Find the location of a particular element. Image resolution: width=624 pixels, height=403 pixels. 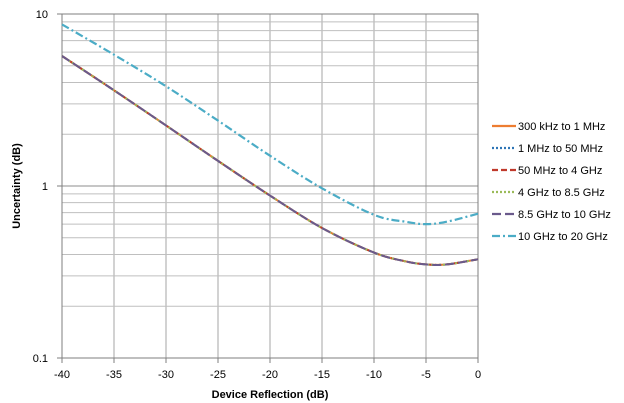

x-tick-label: -35 is located at coordinates (114, 375).